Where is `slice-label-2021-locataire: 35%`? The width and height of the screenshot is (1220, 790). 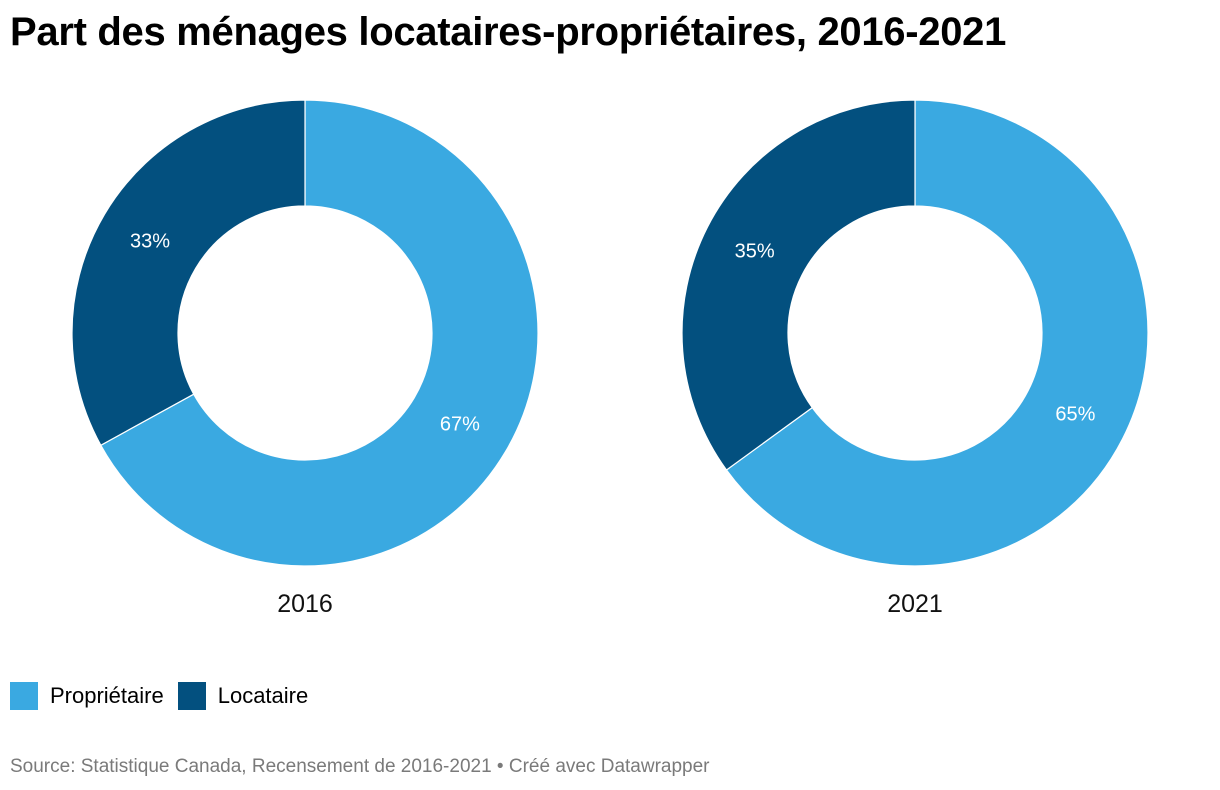
slice-label-2021-locataire: 35% is located at coordinates (755, 251).